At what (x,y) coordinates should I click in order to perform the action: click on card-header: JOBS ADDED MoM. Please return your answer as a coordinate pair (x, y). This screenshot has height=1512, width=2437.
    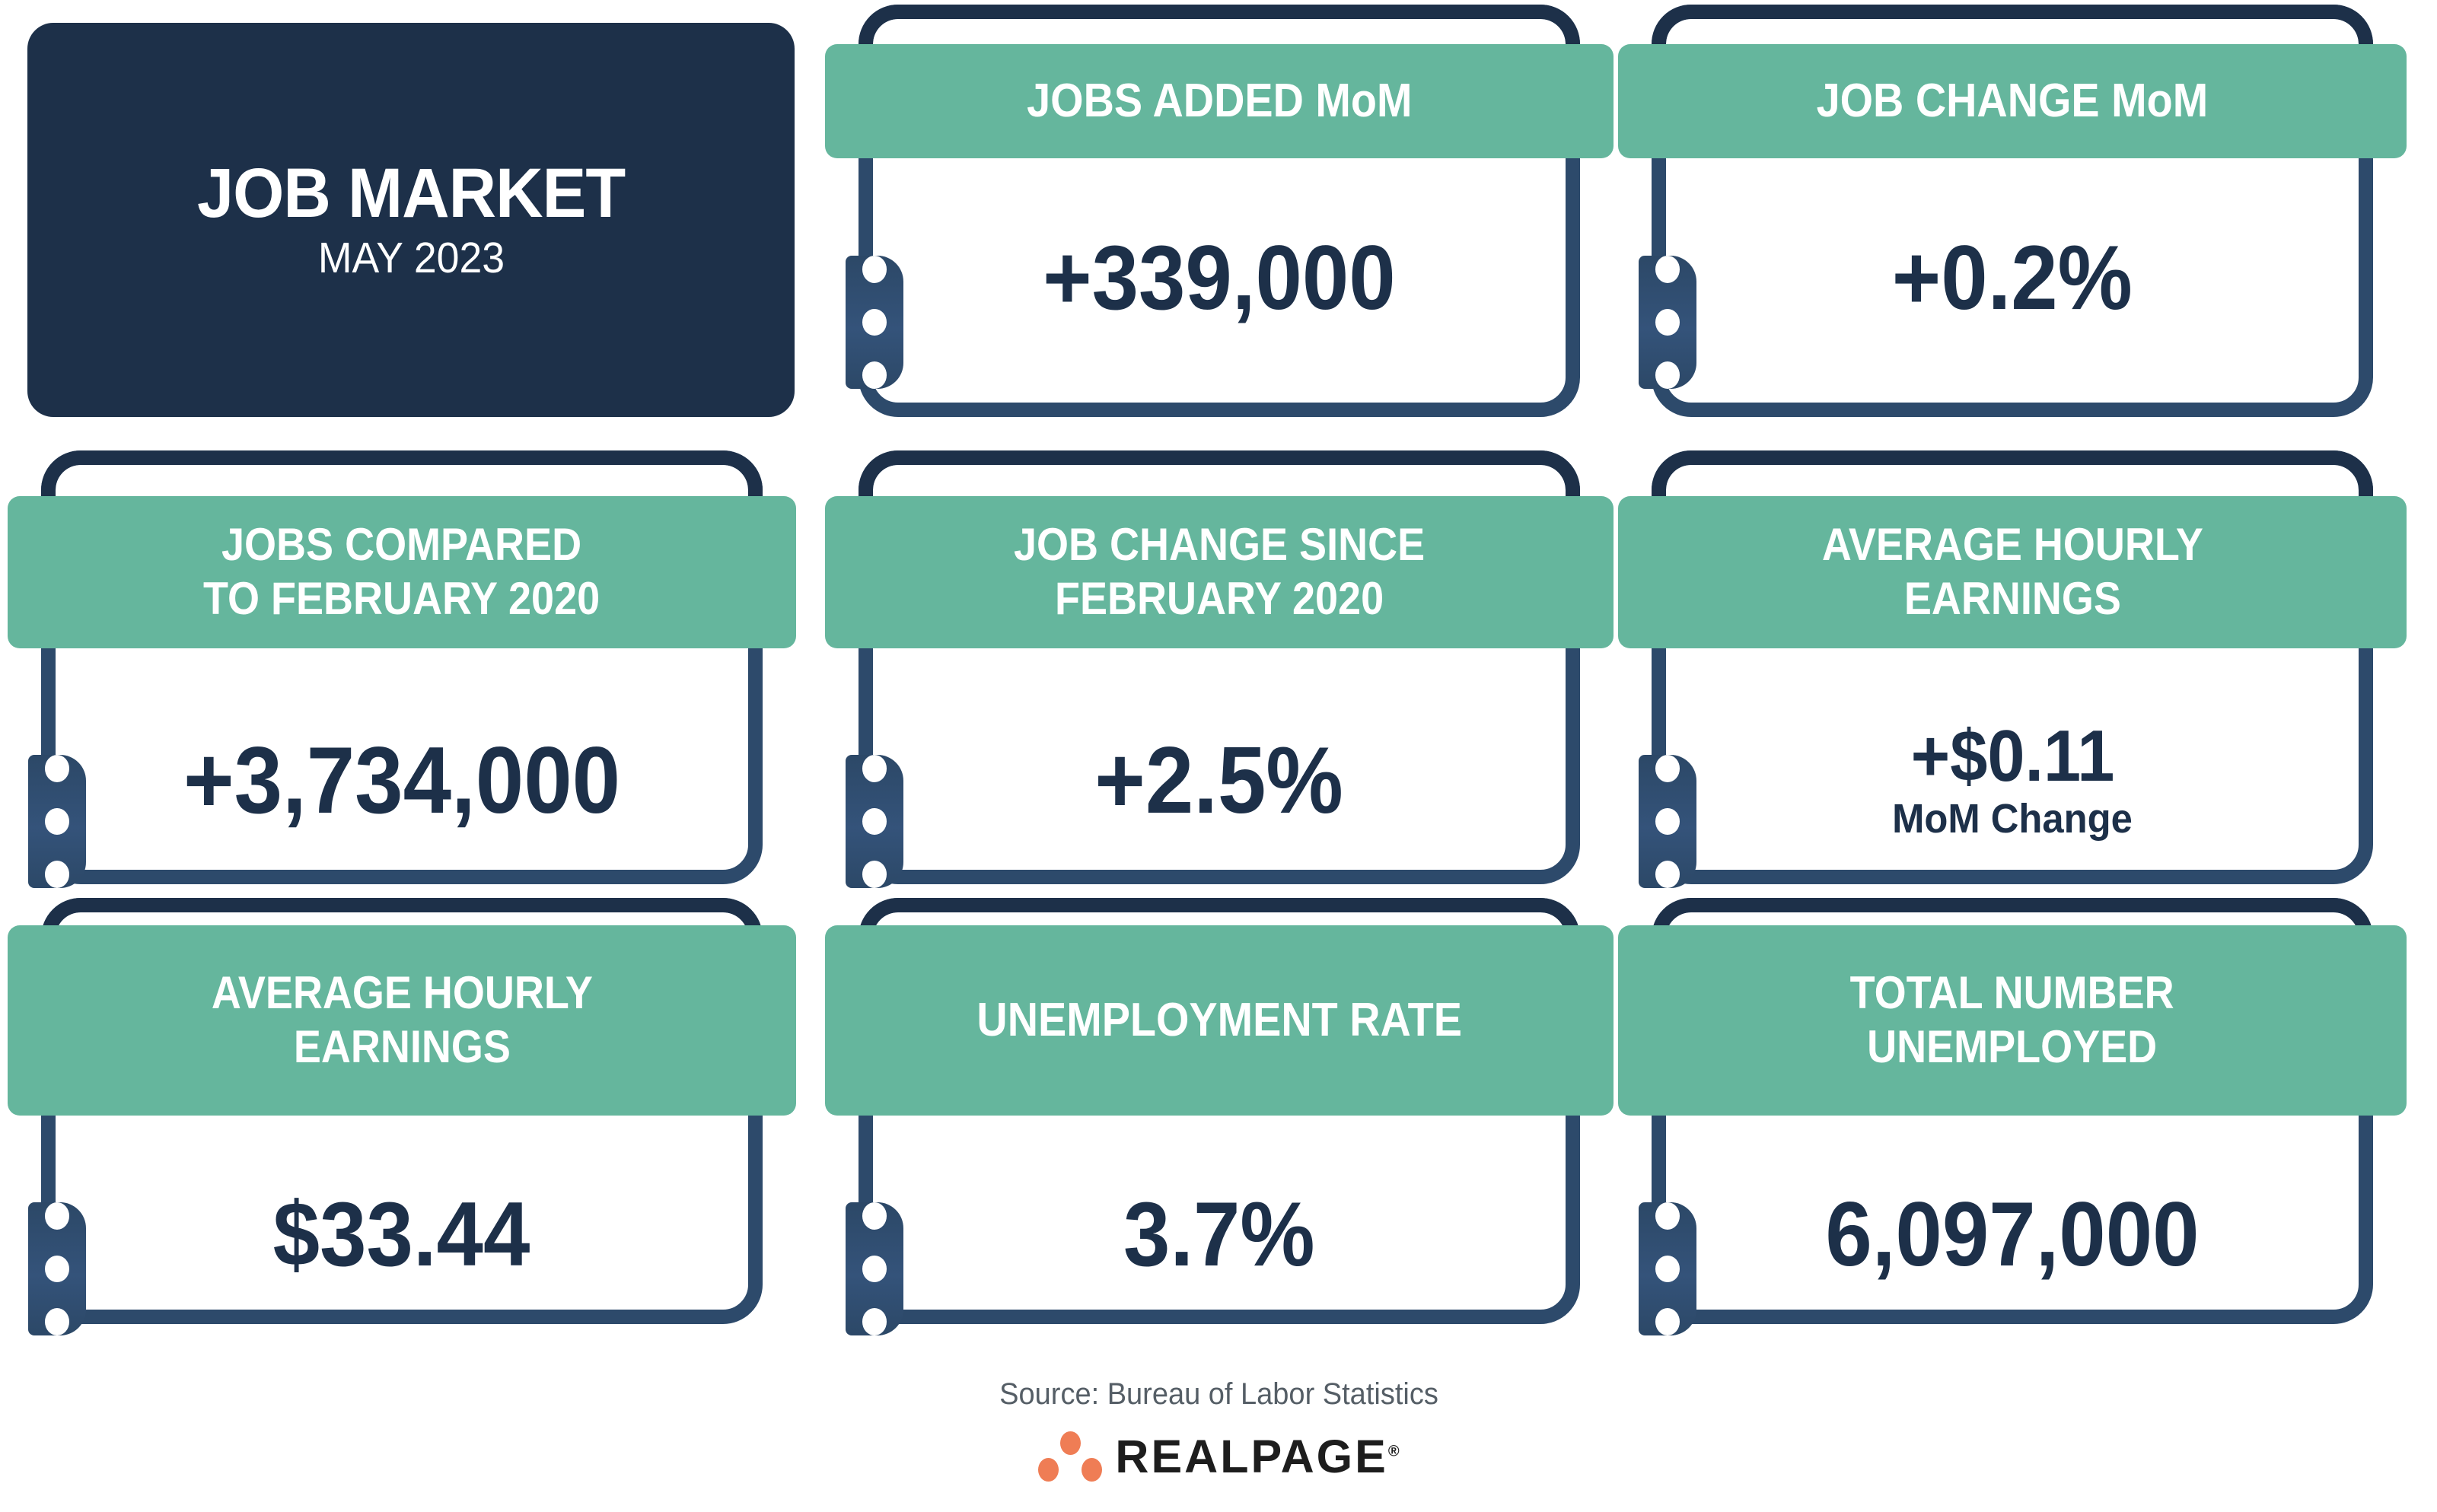
    Looking at the image, I should click on (1219, 101).